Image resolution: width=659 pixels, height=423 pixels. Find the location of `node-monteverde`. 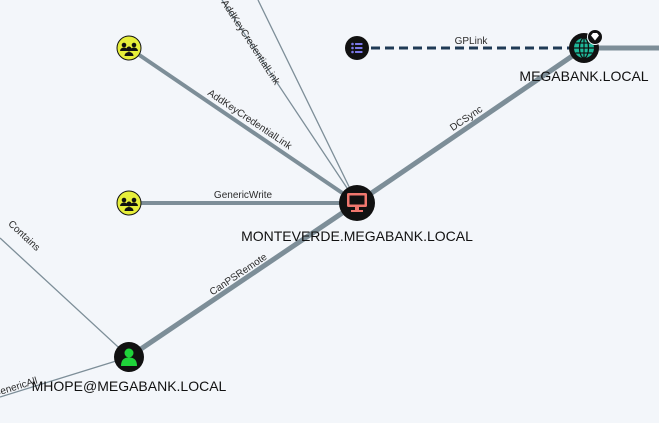

node-monteverde is located at coordinates (357, 203).